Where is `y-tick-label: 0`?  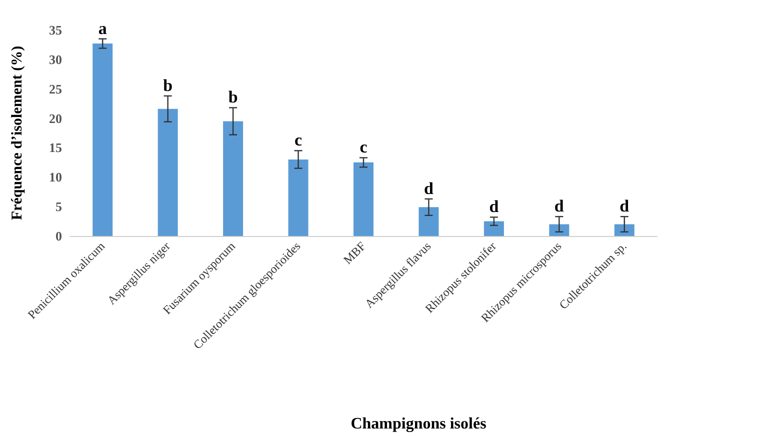
y-tick-label: 0 is located at coordinates (59, 236).